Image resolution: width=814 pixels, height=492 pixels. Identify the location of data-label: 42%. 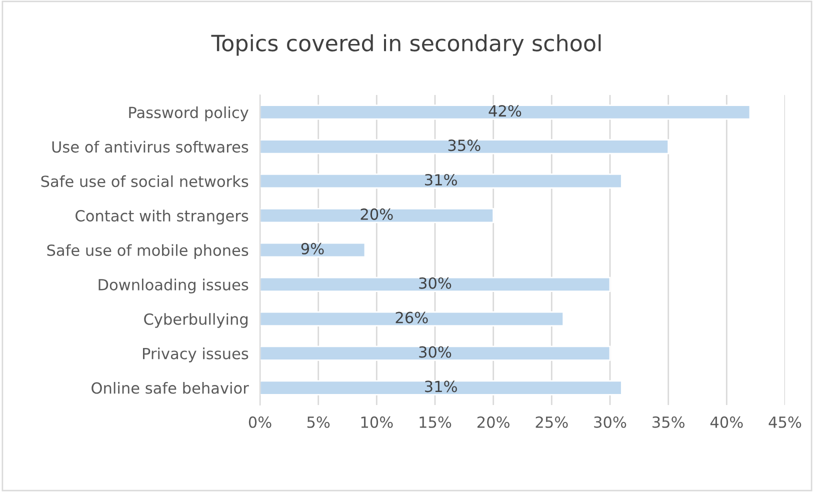
(505, 111).